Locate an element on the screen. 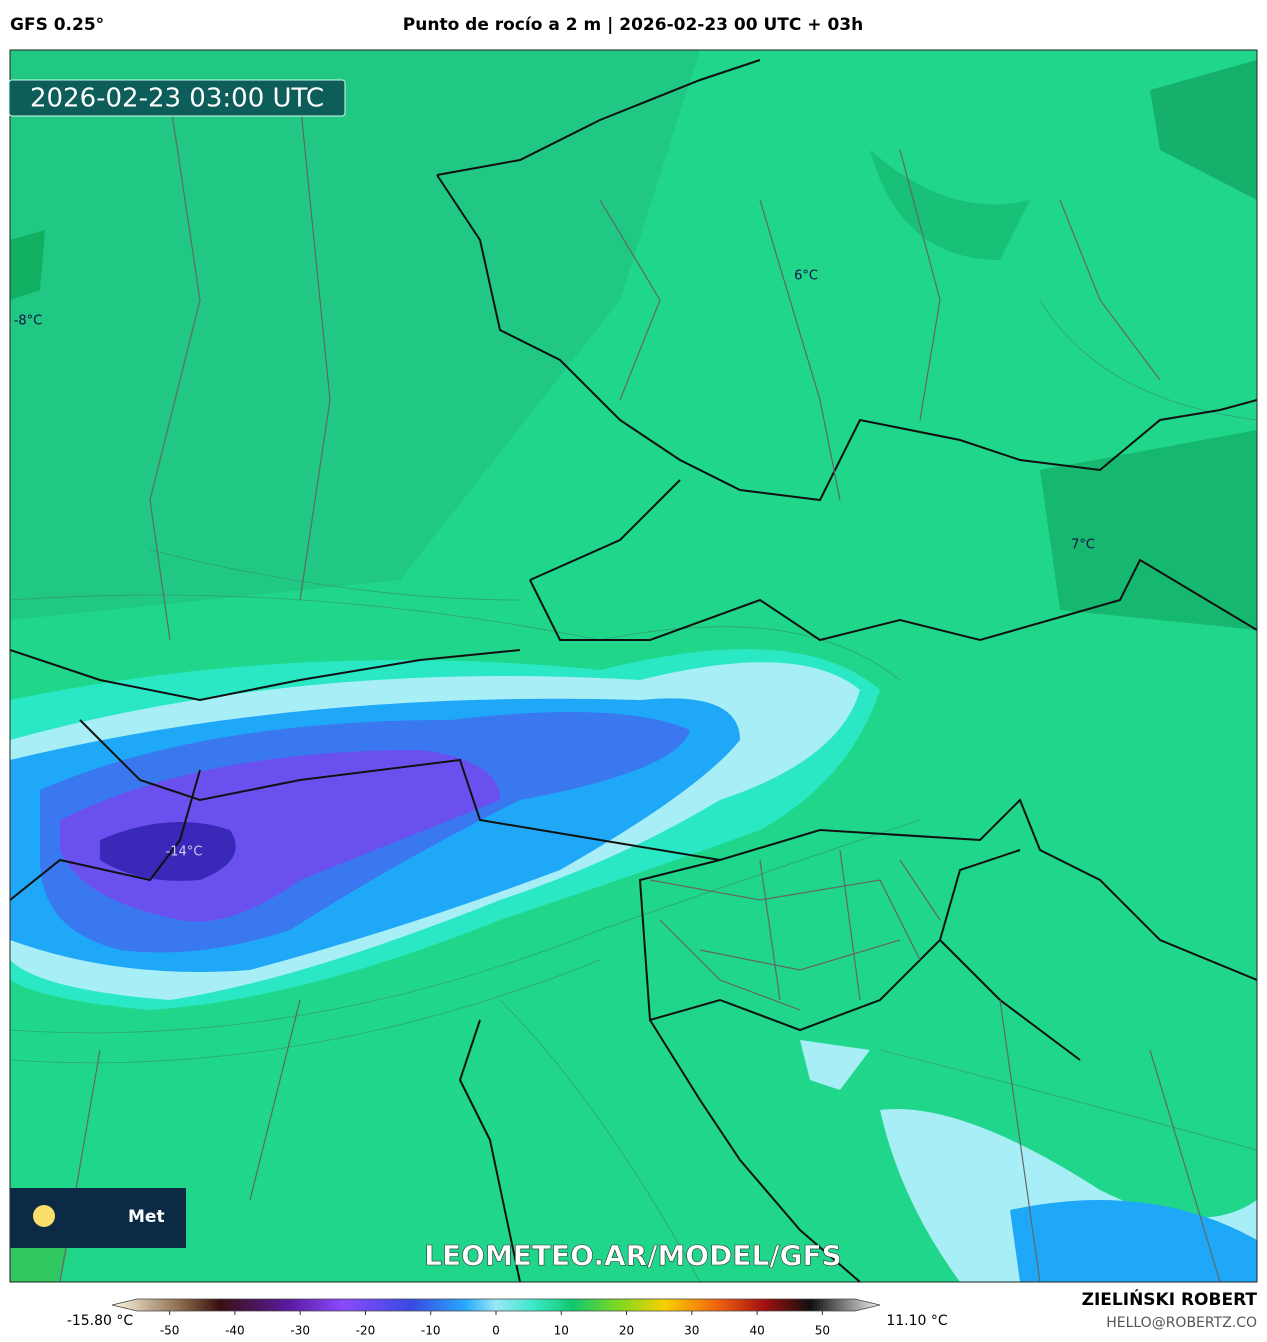 This screenshot has width=1267, height=1342. contour-label: 6°C is located at coordinates (806, 276).